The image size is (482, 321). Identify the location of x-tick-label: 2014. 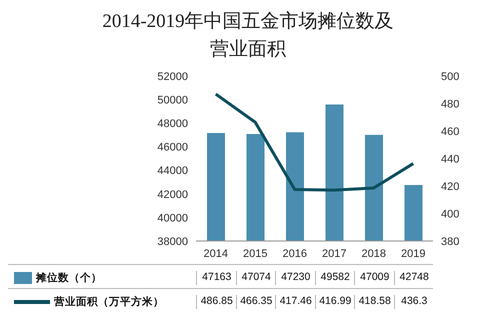
(216, 254).